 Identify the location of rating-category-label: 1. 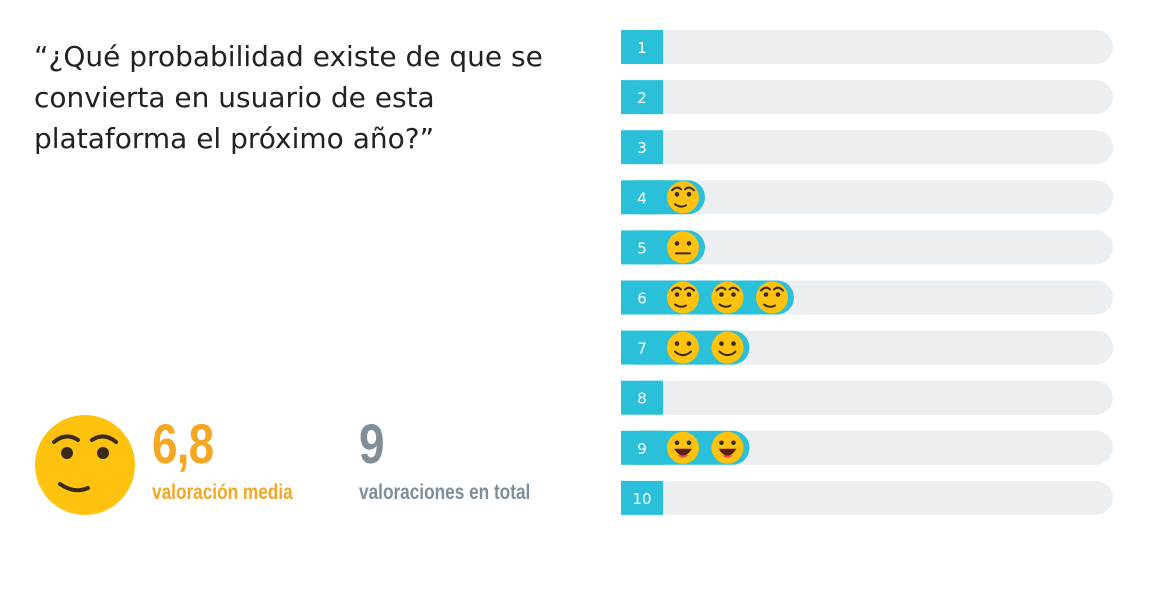
(642, 48).